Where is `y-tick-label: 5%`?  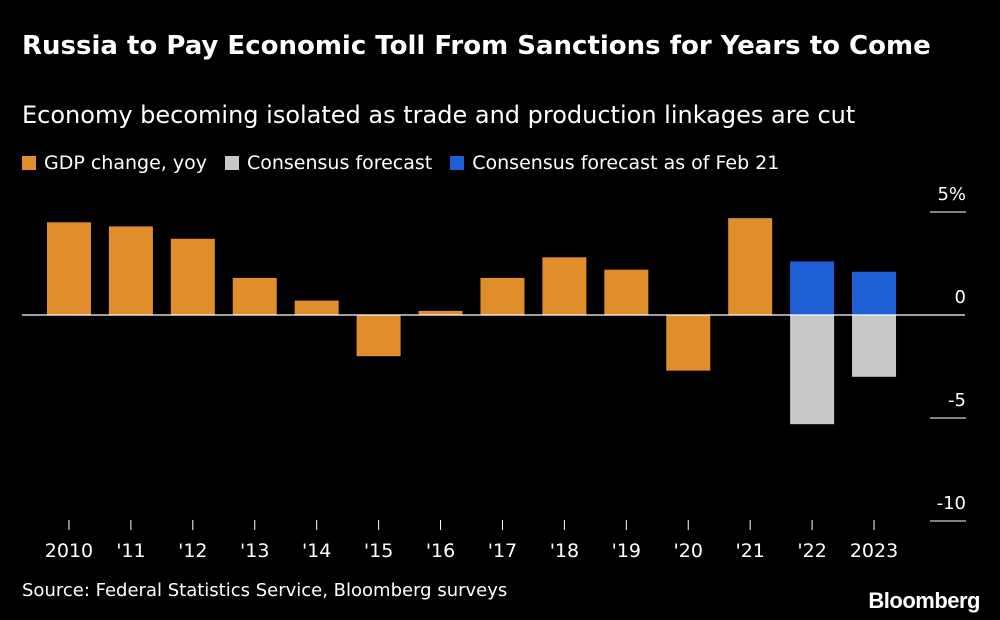
y-tick-label: 5% is located at coordinates (951, 194).